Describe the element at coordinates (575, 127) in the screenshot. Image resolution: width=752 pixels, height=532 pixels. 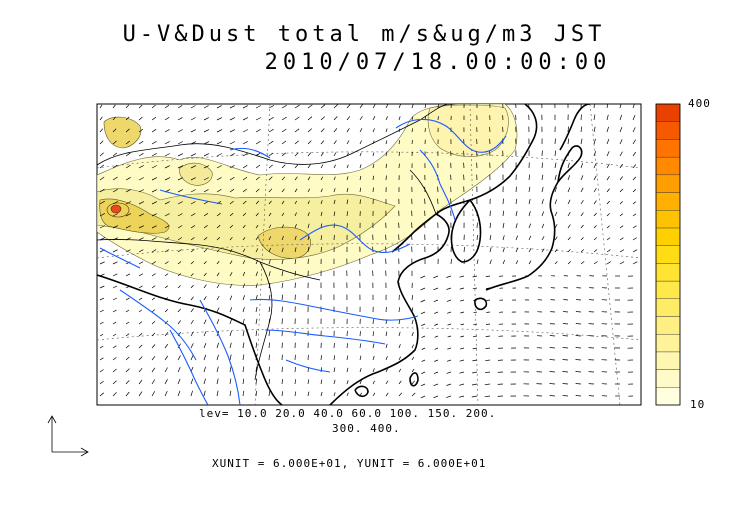
I see `sakhalin` at that location.